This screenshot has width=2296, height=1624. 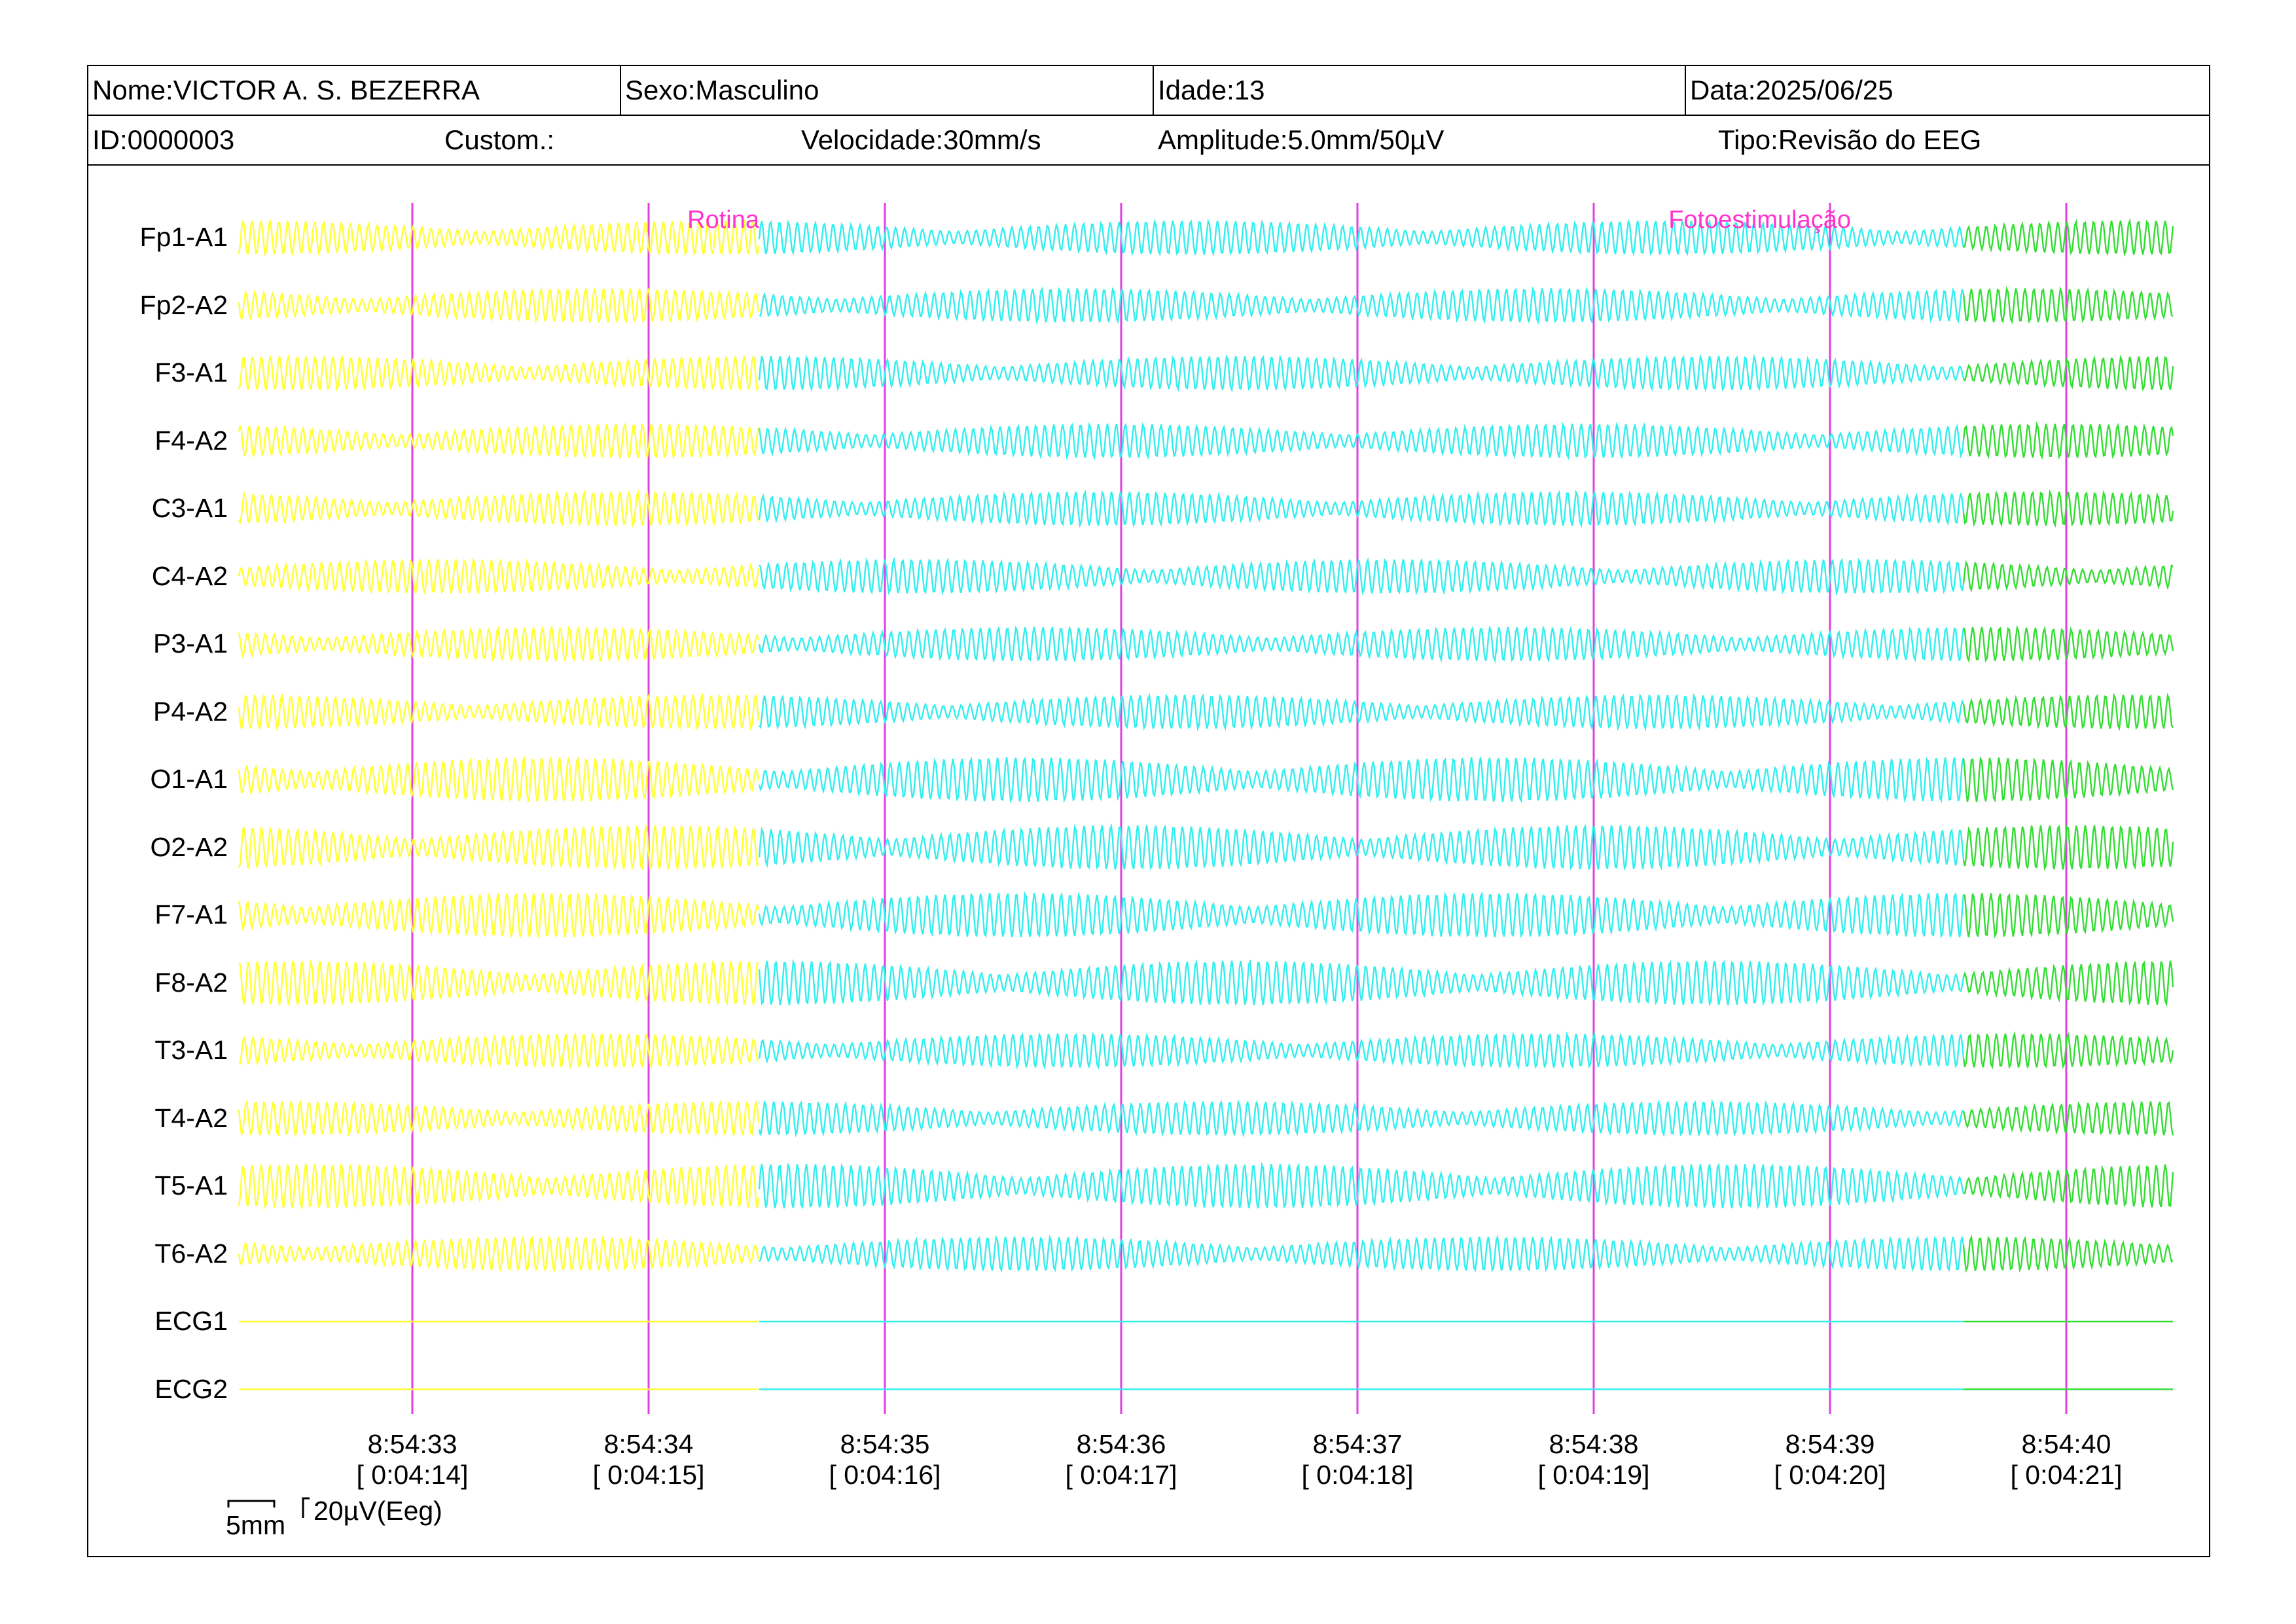 I want to click on time-tick-elapsed: [ 0:04:14], so click(x=413, y=1475).